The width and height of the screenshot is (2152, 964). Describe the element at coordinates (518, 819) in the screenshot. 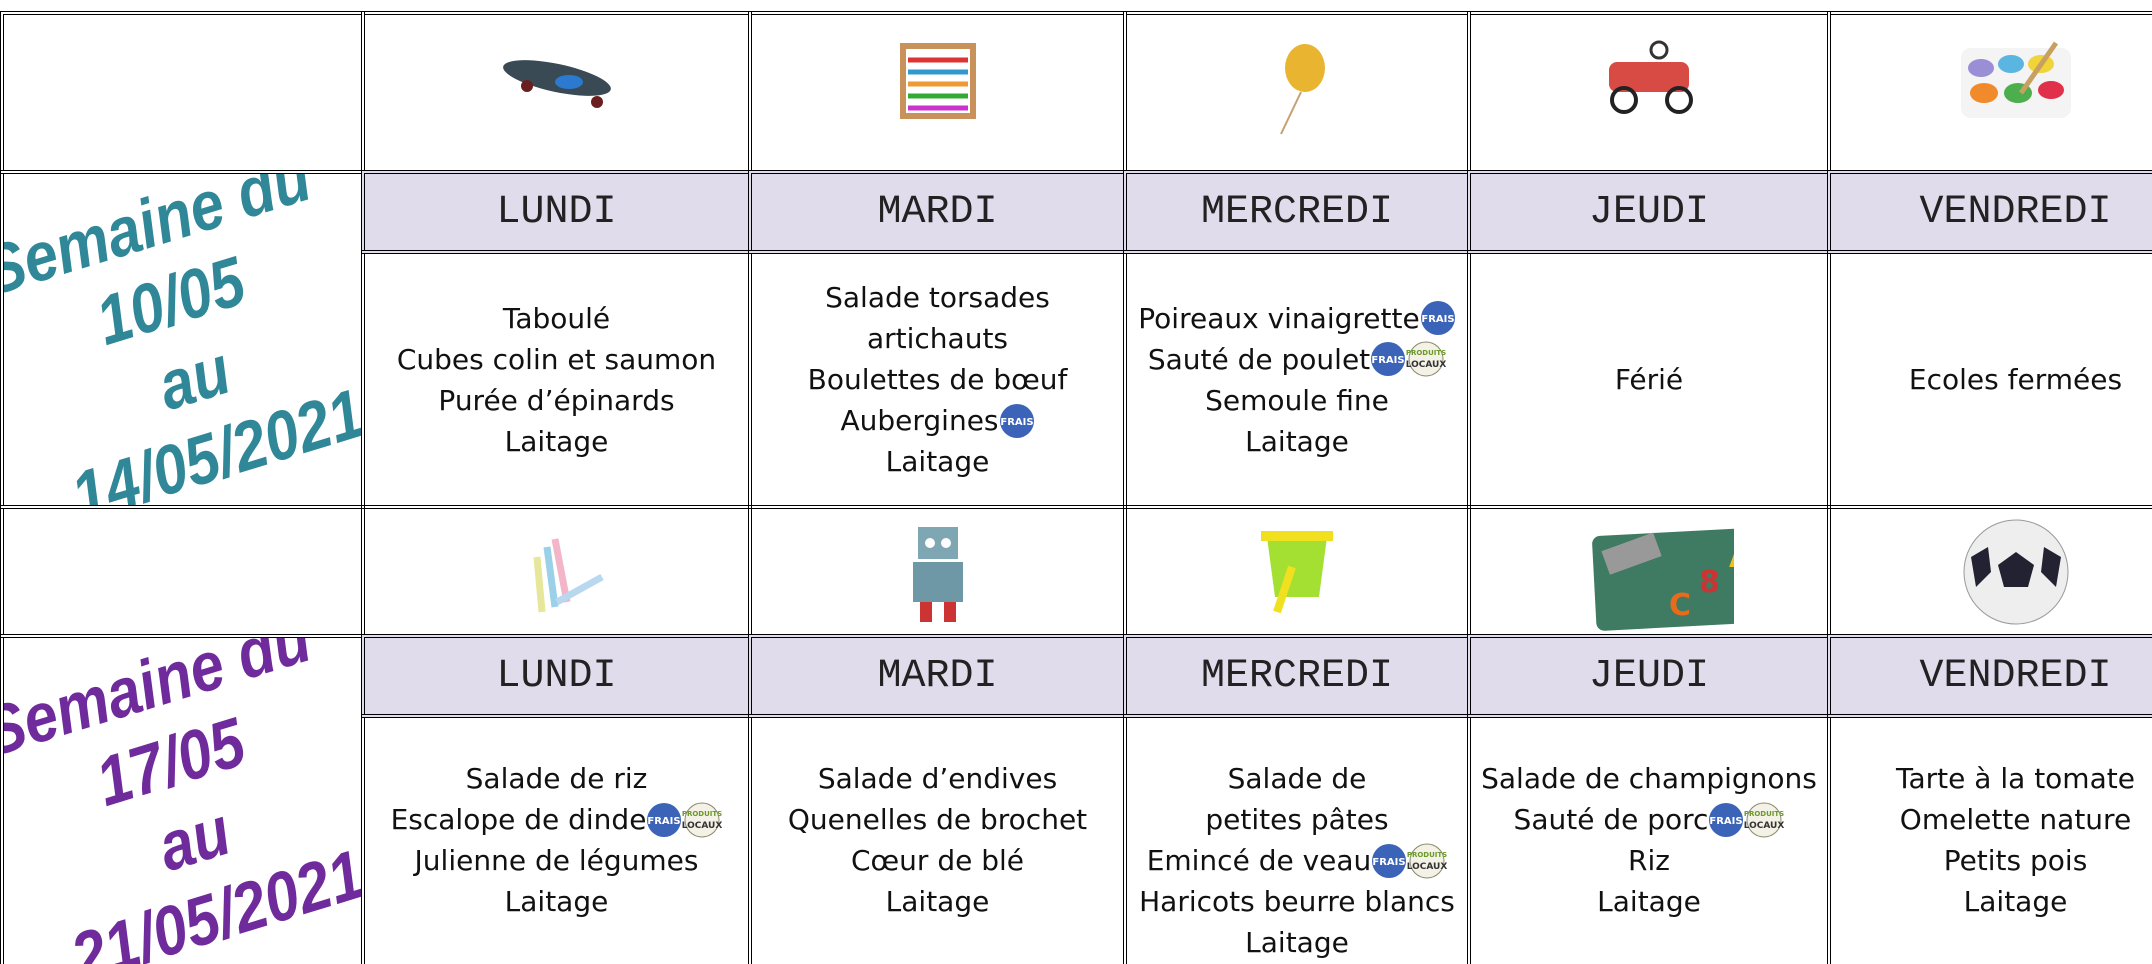

I see `dish-text: Escalope de dinde` at that location.